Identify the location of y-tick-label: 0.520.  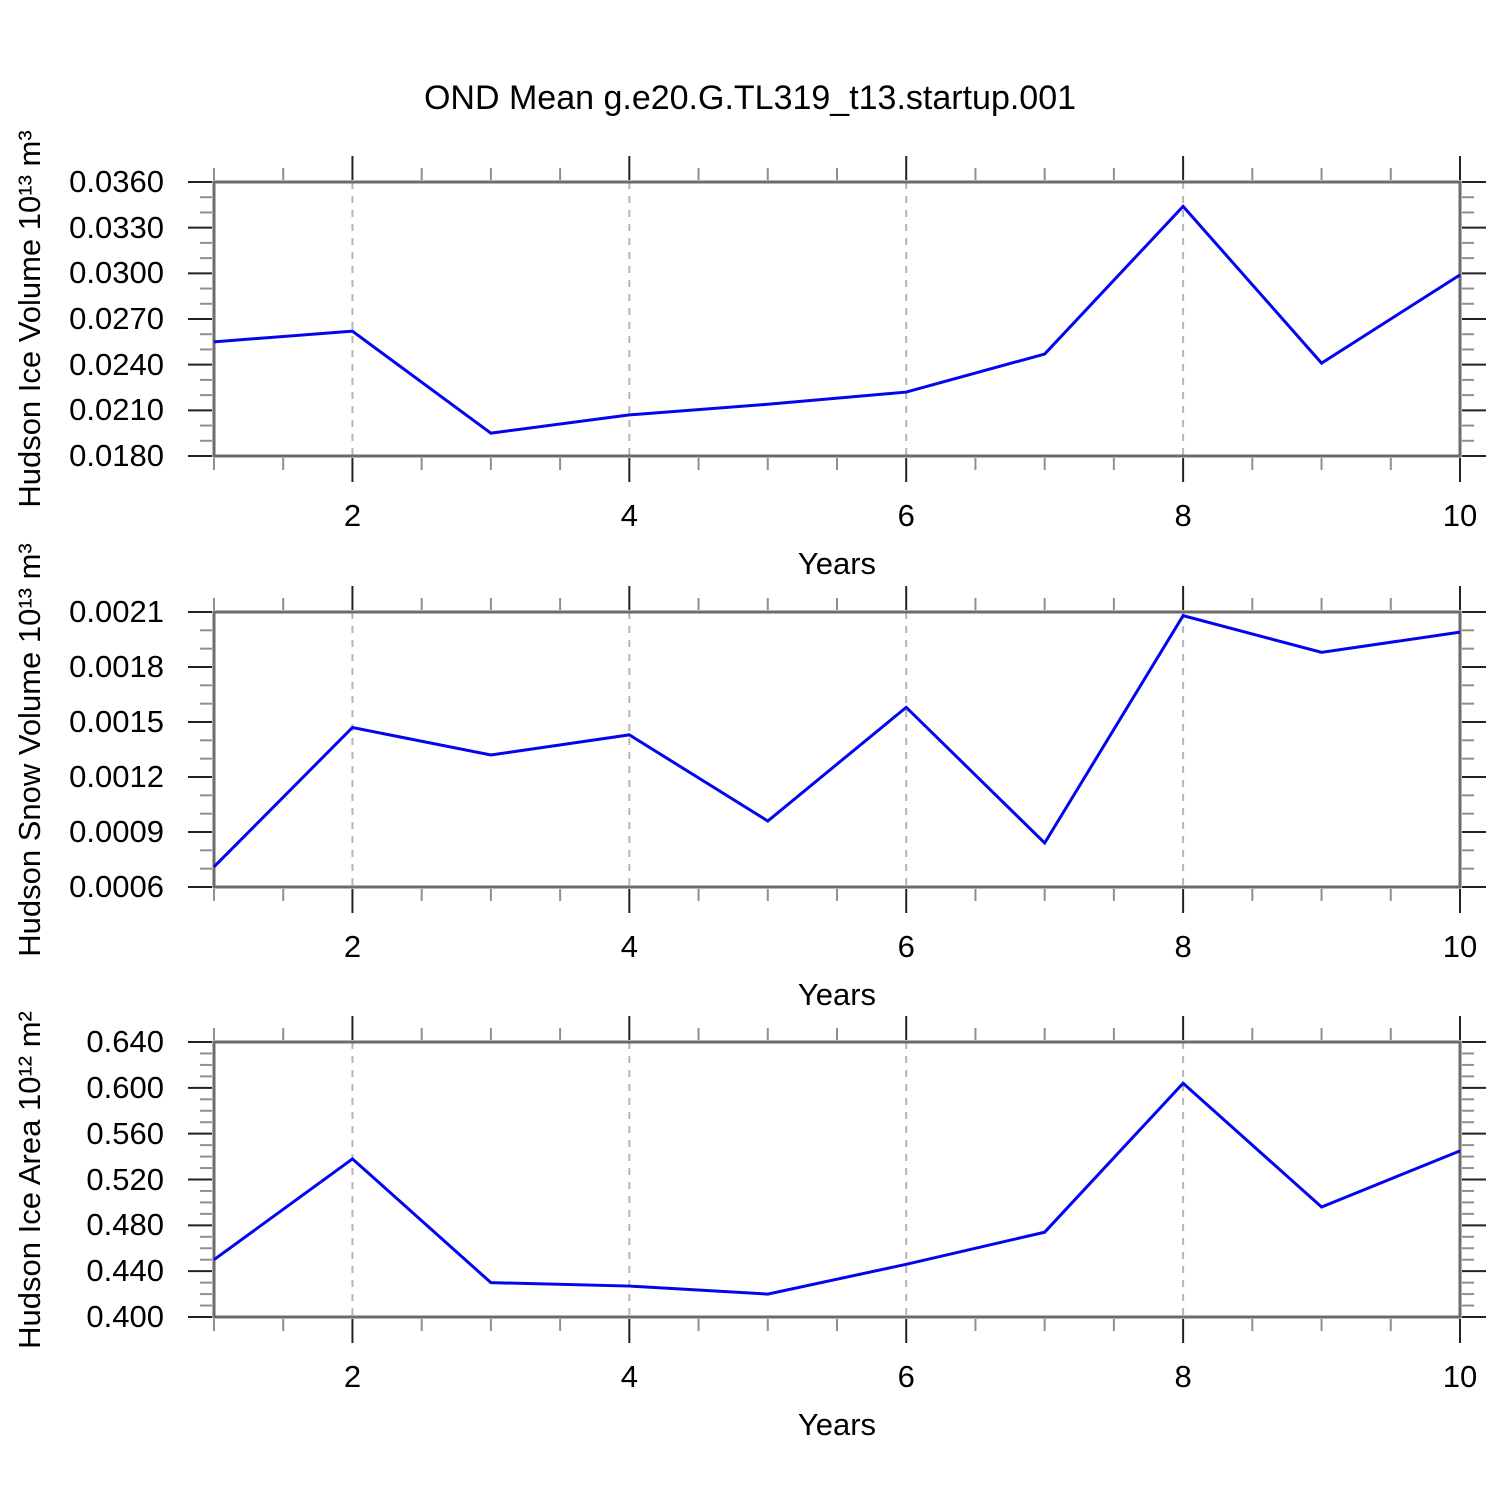
(125, 1179).